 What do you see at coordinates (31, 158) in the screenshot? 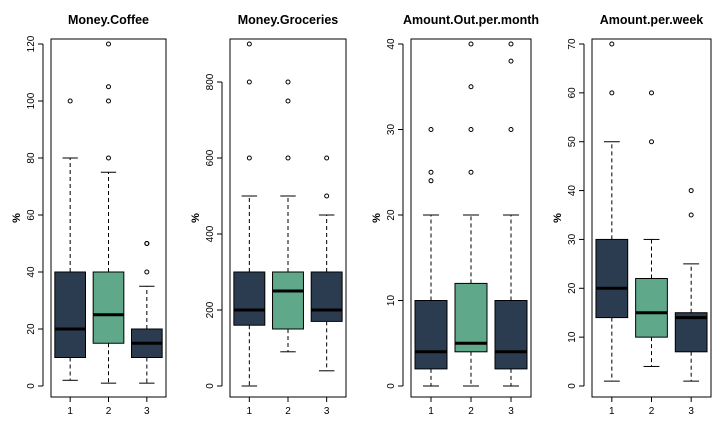
I see `y-tick-label: 80` at bounding box center [31, 158].